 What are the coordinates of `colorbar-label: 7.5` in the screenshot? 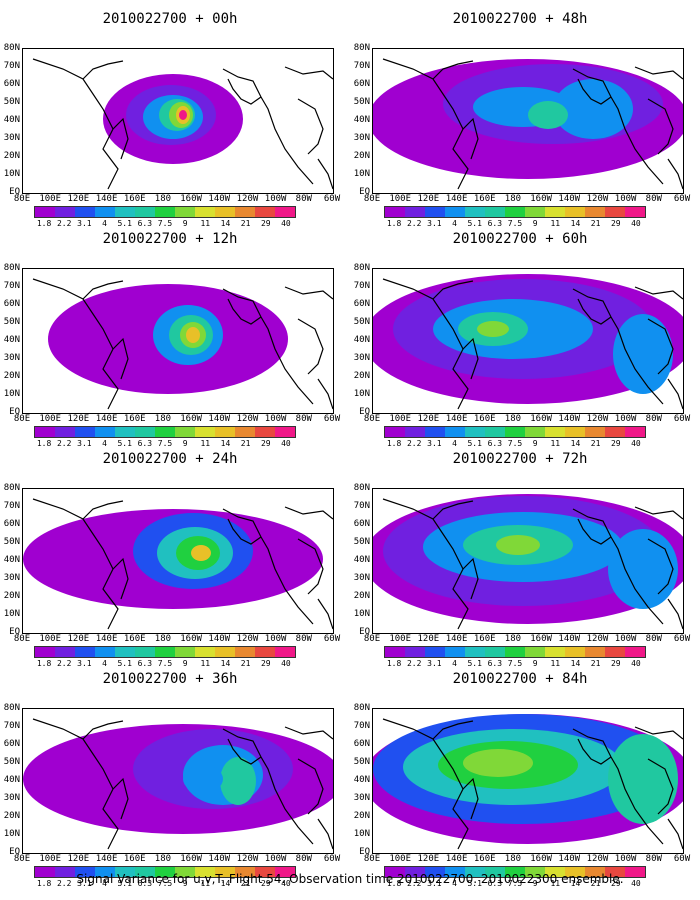 It's located at (515, 443).